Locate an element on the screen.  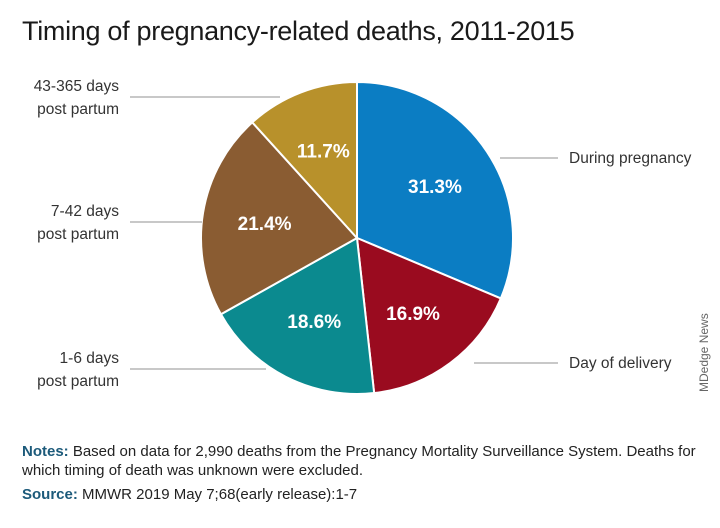
category-label-7-42-days-post-partum: 7-42 days post partum is located at coordinates (78, 223).